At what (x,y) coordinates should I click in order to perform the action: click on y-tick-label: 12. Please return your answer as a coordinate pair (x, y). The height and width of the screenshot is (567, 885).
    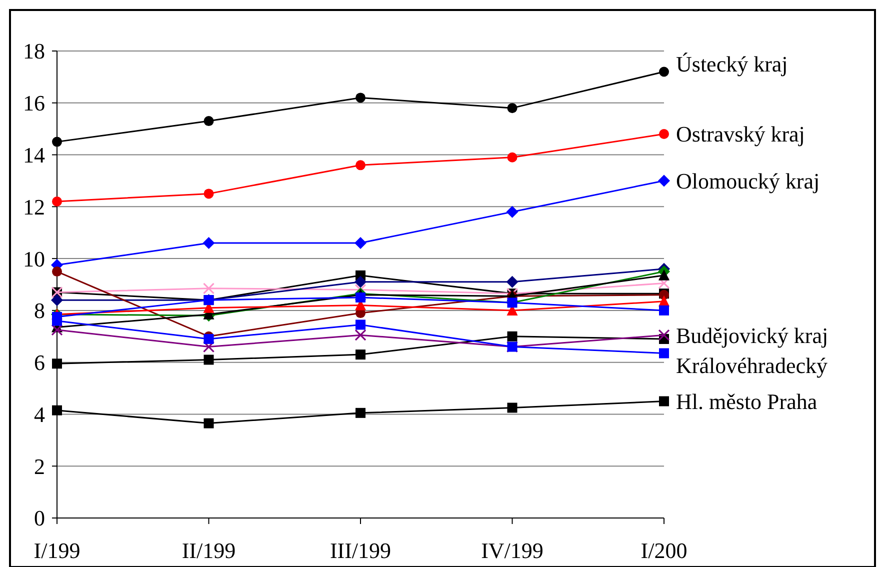
    Looking at the image, I should click on (34, 207).